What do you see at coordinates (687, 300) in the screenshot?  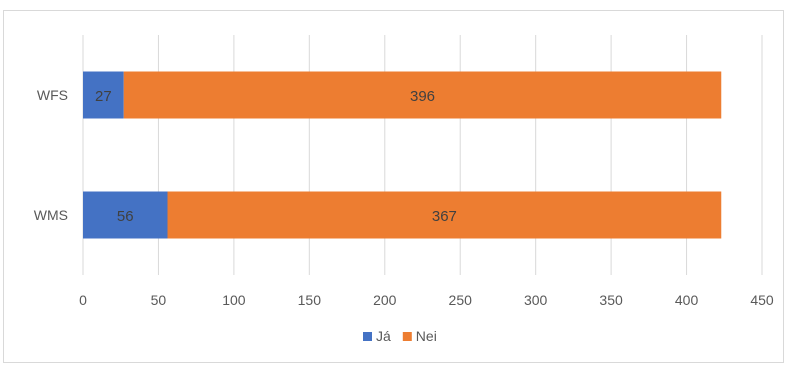 I see `x-tick-label: 400` at bounding box center [687, 300].